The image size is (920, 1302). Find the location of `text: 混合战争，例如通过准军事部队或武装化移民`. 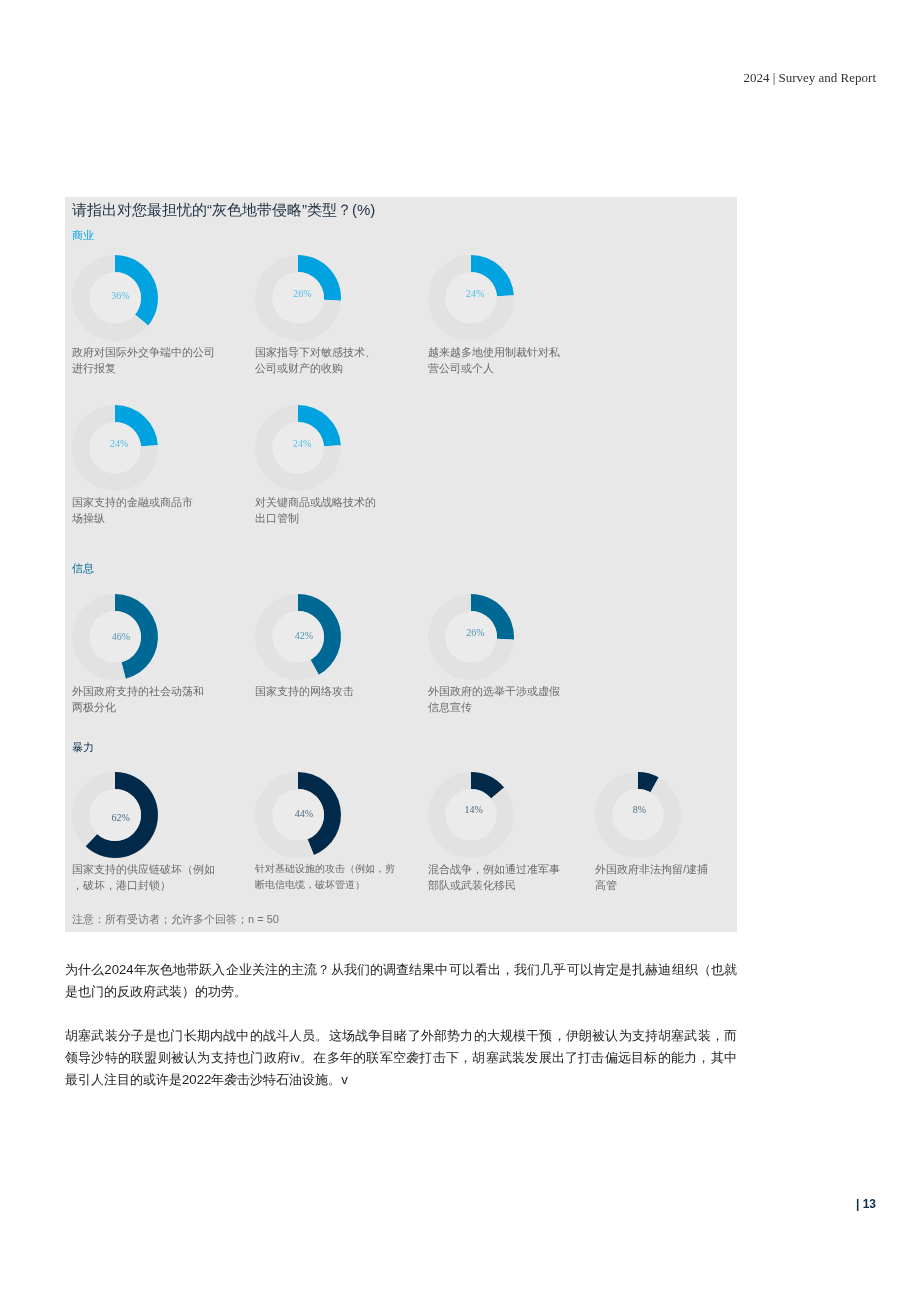

text: 混合战争，例如通过准军事部队或武装化移民 is located at coordinates (494, 877).